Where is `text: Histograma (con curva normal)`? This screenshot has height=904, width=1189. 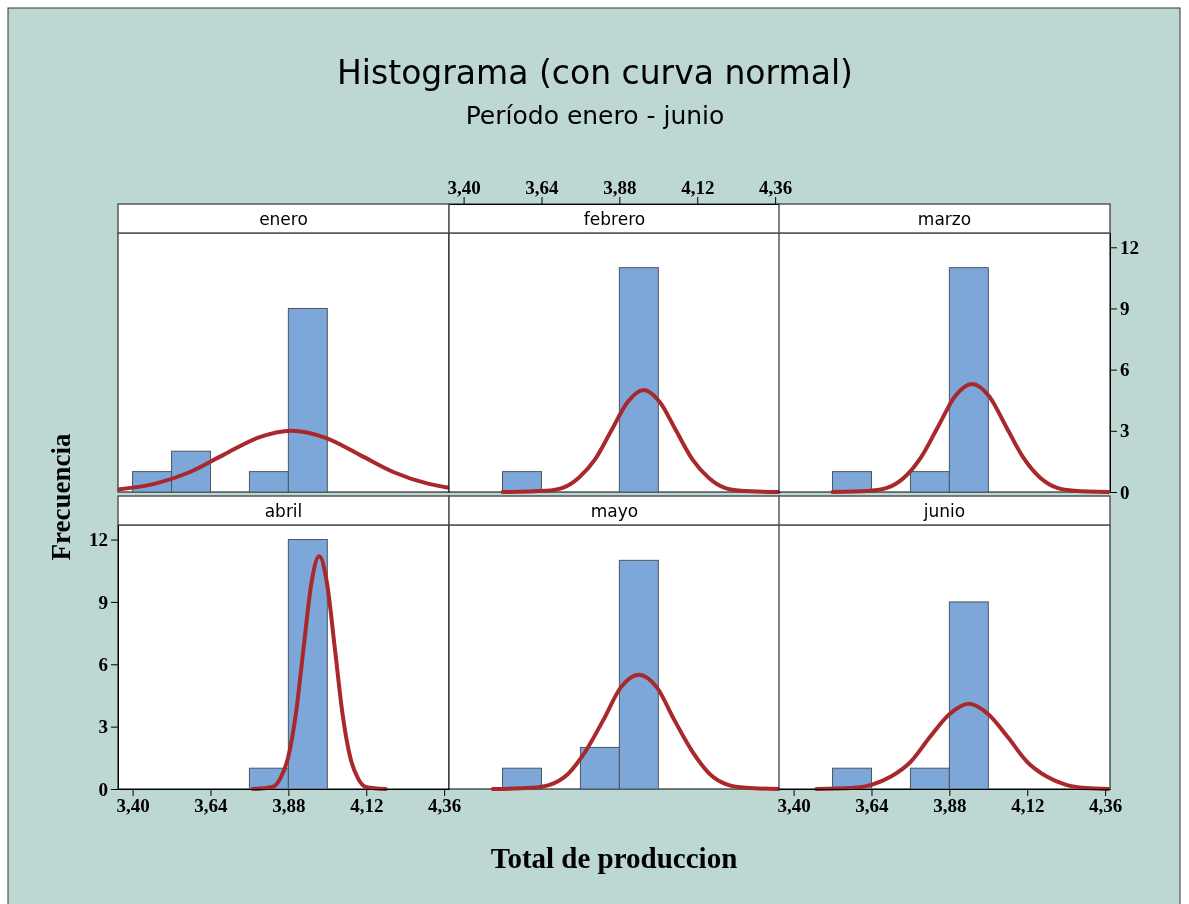
text: Histograma (con curva normal) is located at coordinates (595, 72).